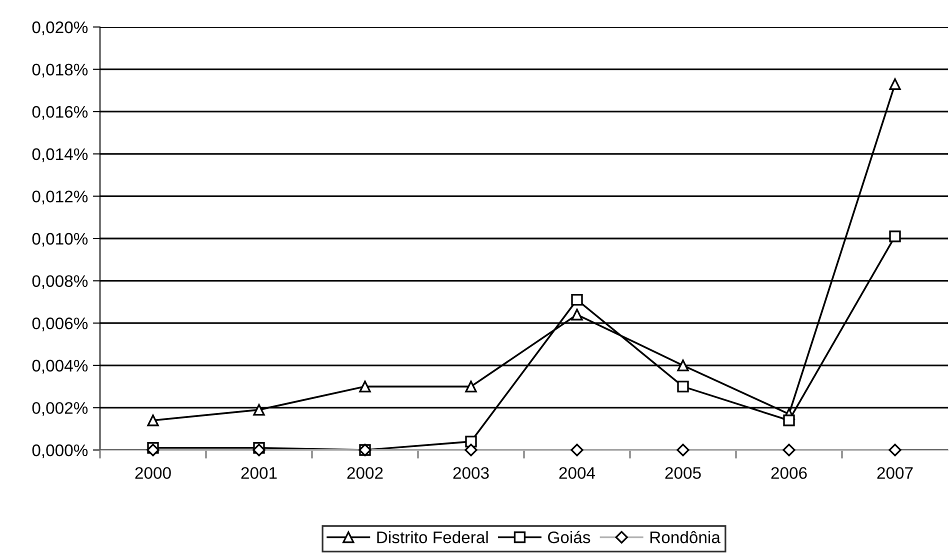 The image size is (949, 560). What do you see at coordinates (60, 325) in the screenshot?
I see `y-tick-label: 0,006%` at bounding box center [60, 325].